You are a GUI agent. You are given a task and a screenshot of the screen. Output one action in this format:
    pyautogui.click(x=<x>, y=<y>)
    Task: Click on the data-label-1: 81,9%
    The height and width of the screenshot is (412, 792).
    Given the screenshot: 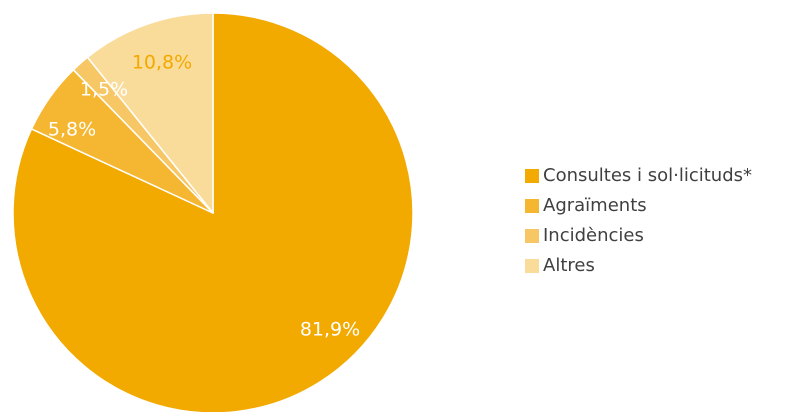 What is the action you would take?
    pyautogui.click(x=330, y=330)
    